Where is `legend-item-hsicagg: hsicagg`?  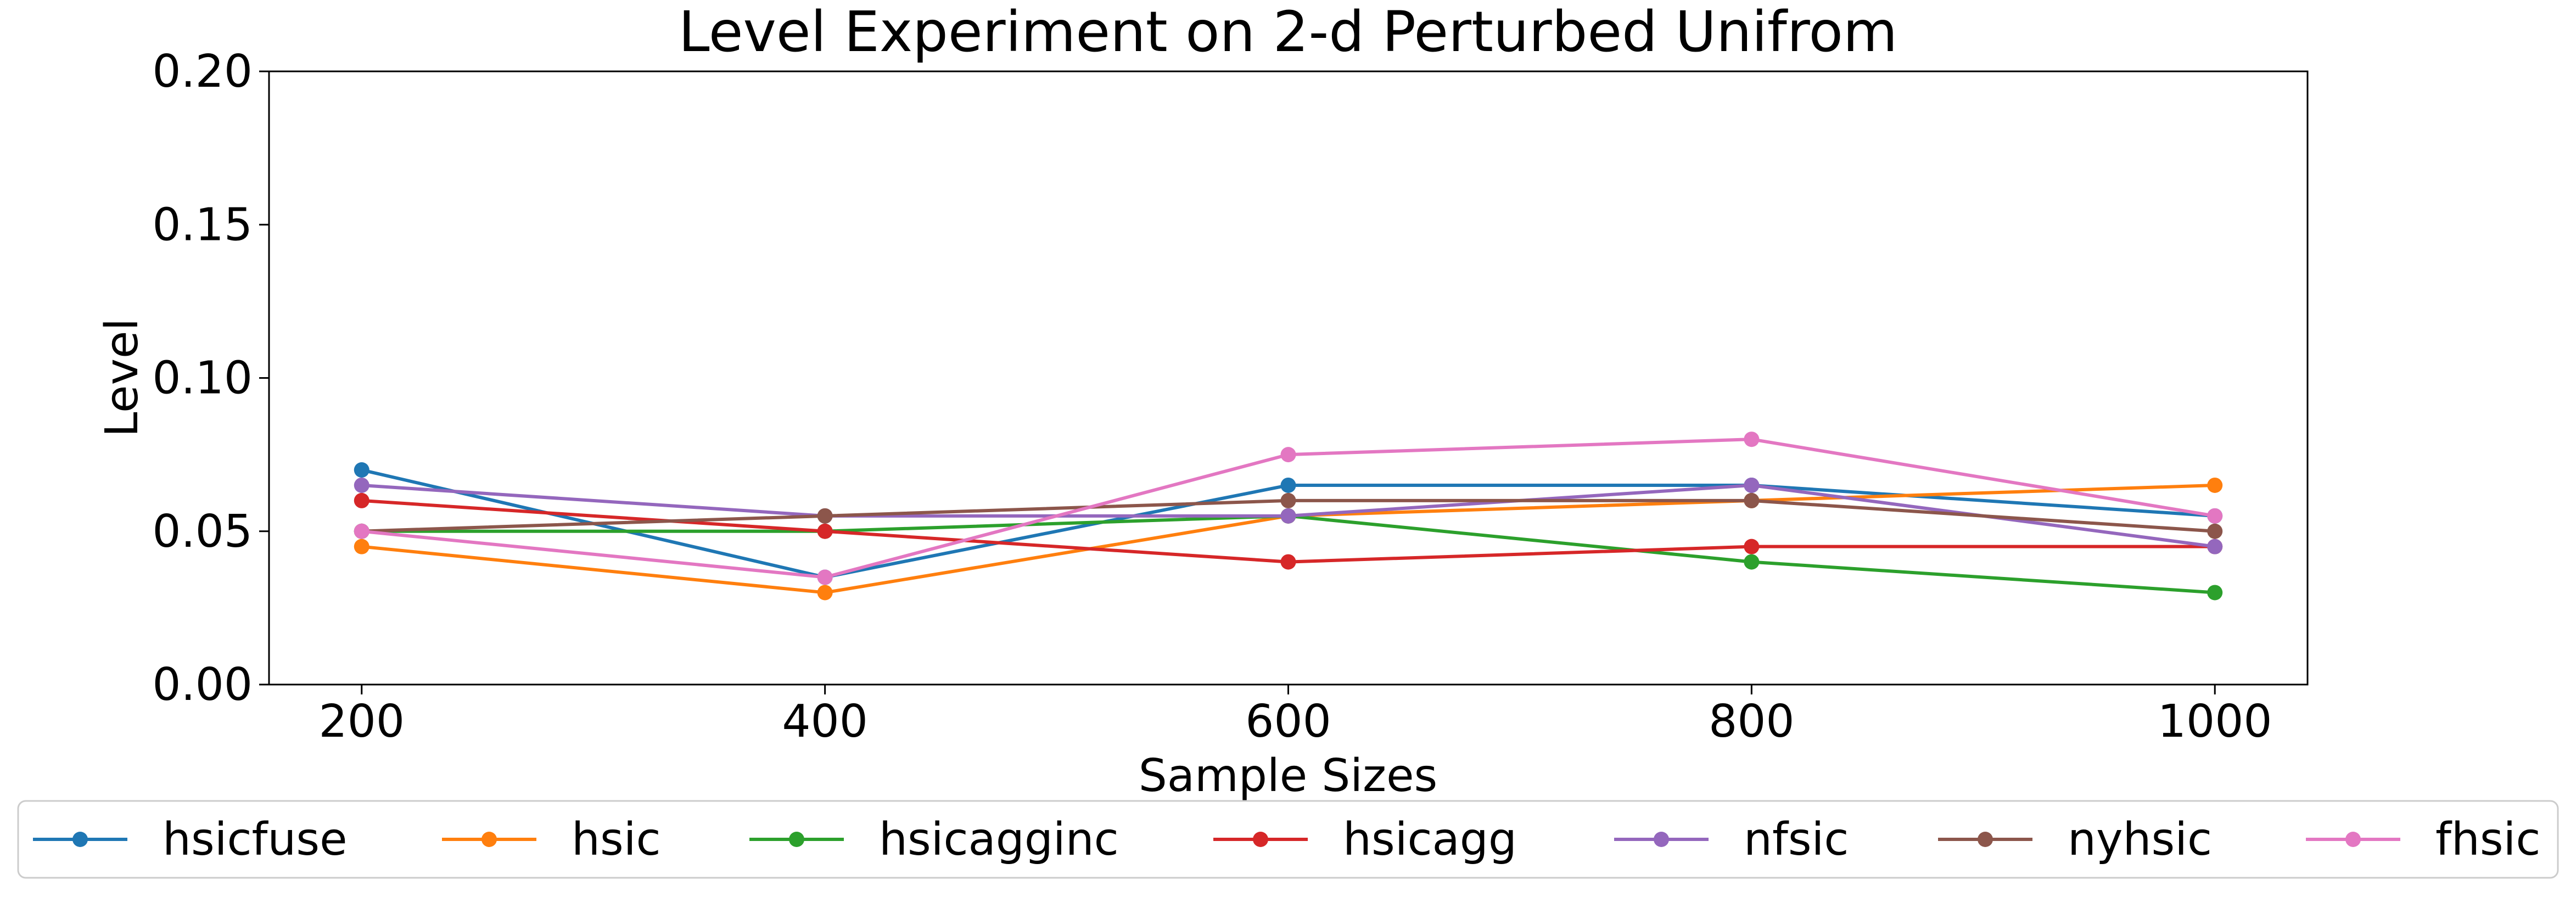 legend-item-hsicagg: hsicagg is located at coordinates (1365, 840).